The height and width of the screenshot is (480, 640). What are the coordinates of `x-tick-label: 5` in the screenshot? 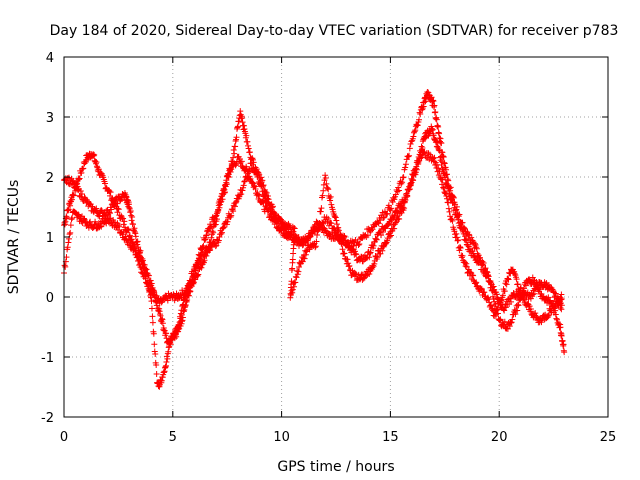 It's located at (173, 437).